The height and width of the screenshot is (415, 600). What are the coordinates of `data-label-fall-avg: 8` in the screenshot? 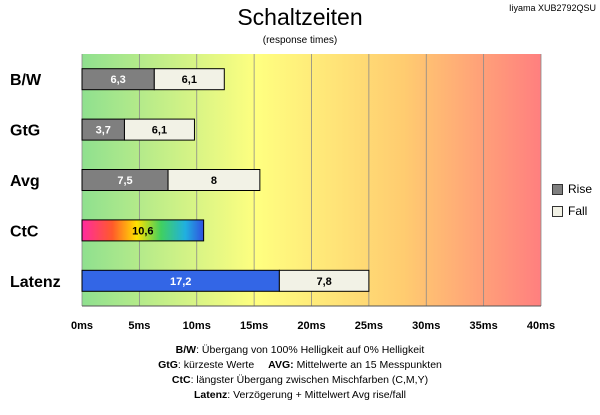 It's located at (214, 181).